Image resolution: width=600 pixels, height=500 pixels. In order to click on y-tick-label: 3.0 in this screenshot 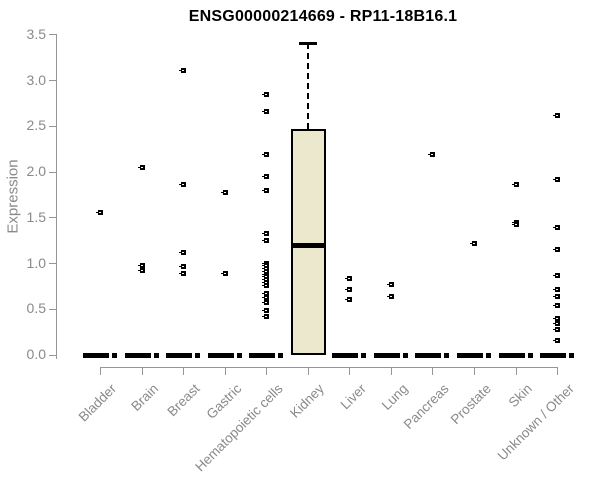, I will do `click(36, 79)`.